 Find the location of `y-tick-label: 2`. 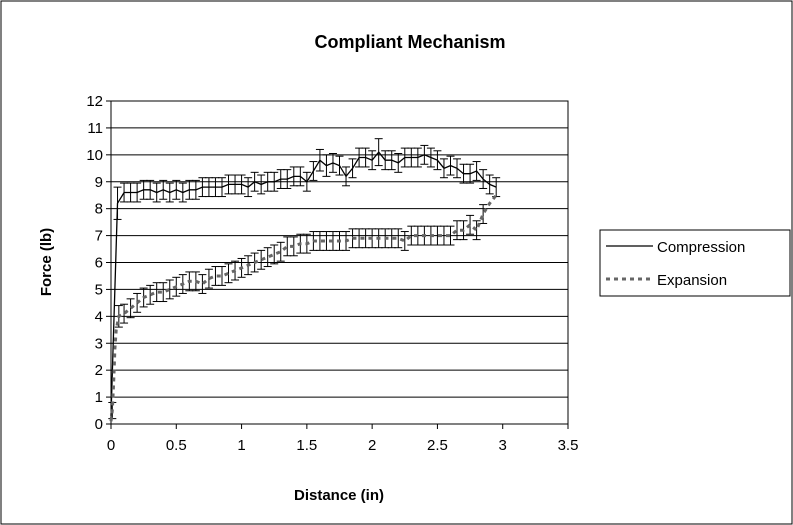

y-tick-label: 2 is located at coordinates (99, 370).